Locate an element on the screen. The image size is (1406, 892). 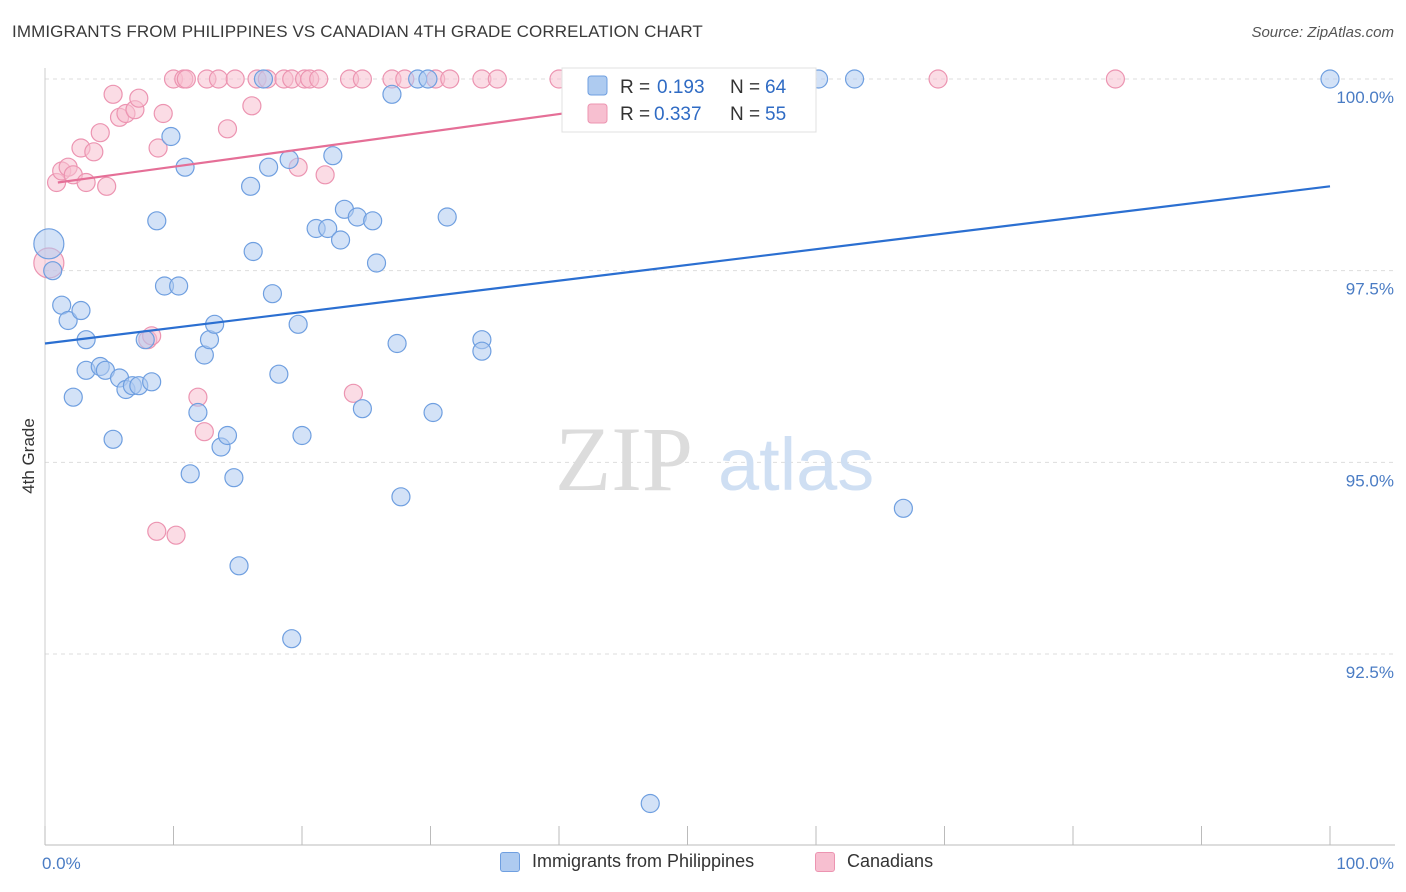
legend-n-value-1: 64 is located at coordinates (776, 87).